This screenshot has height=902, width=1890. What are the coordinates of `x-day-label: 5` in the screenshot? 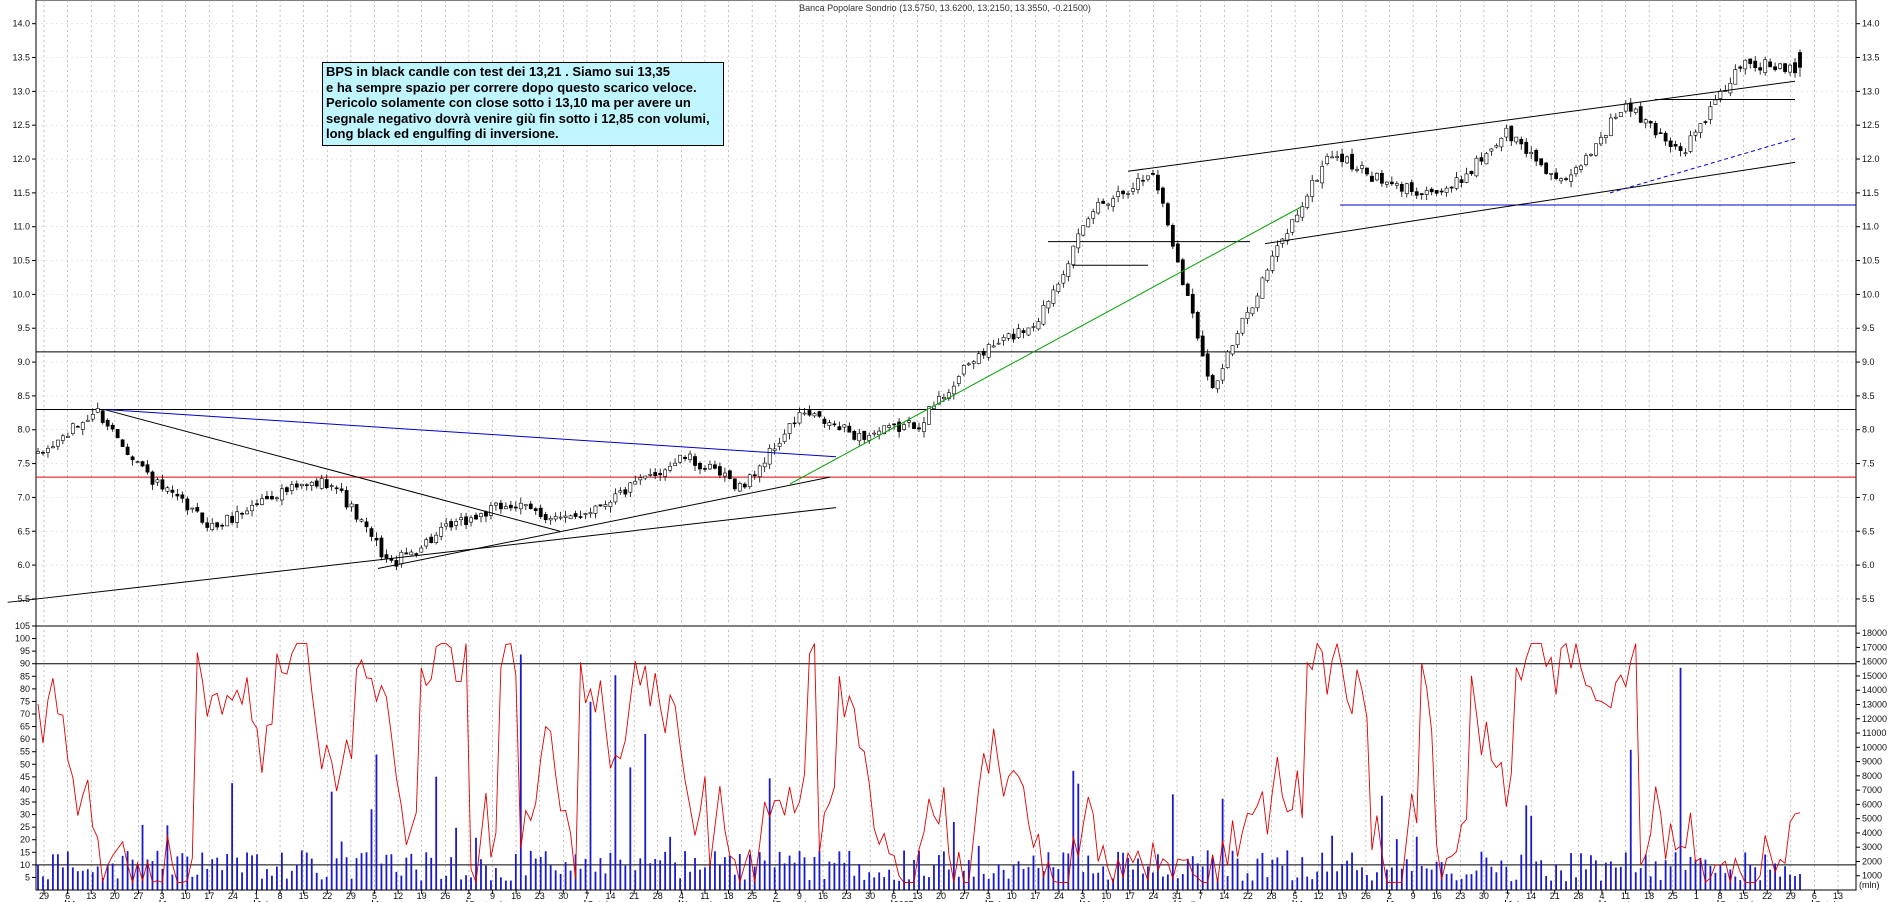 It's located at (1295, 896).